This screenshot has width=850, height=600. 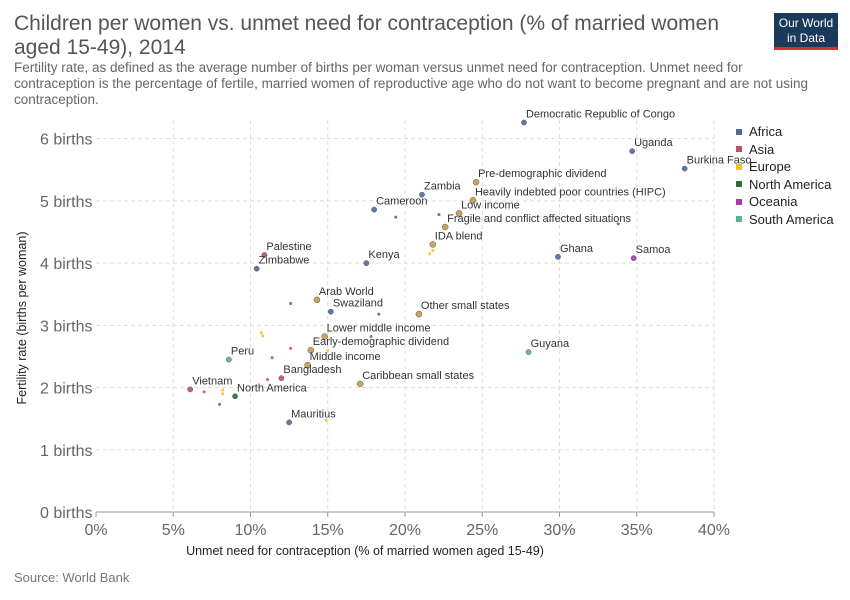 I want to click on legend-label: North America, so click(x=790, y=184).